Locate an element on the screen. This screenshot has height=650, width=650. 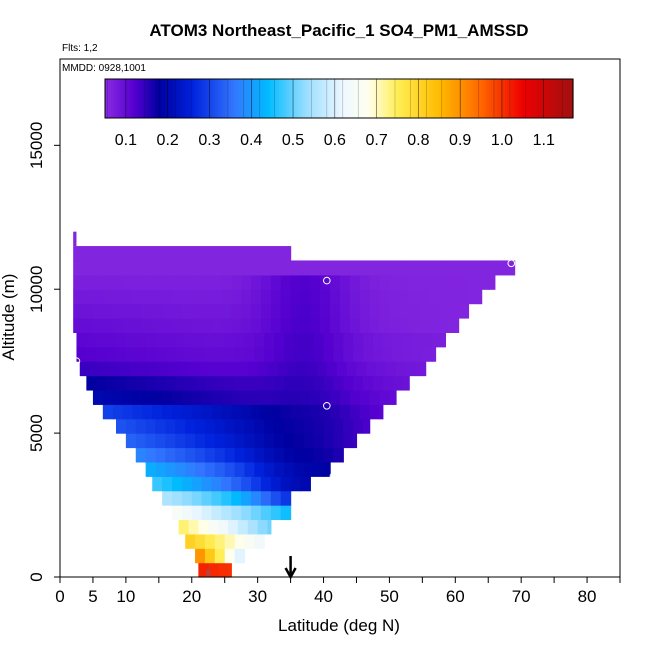
flight-marker is located at coordinates (333, 476).